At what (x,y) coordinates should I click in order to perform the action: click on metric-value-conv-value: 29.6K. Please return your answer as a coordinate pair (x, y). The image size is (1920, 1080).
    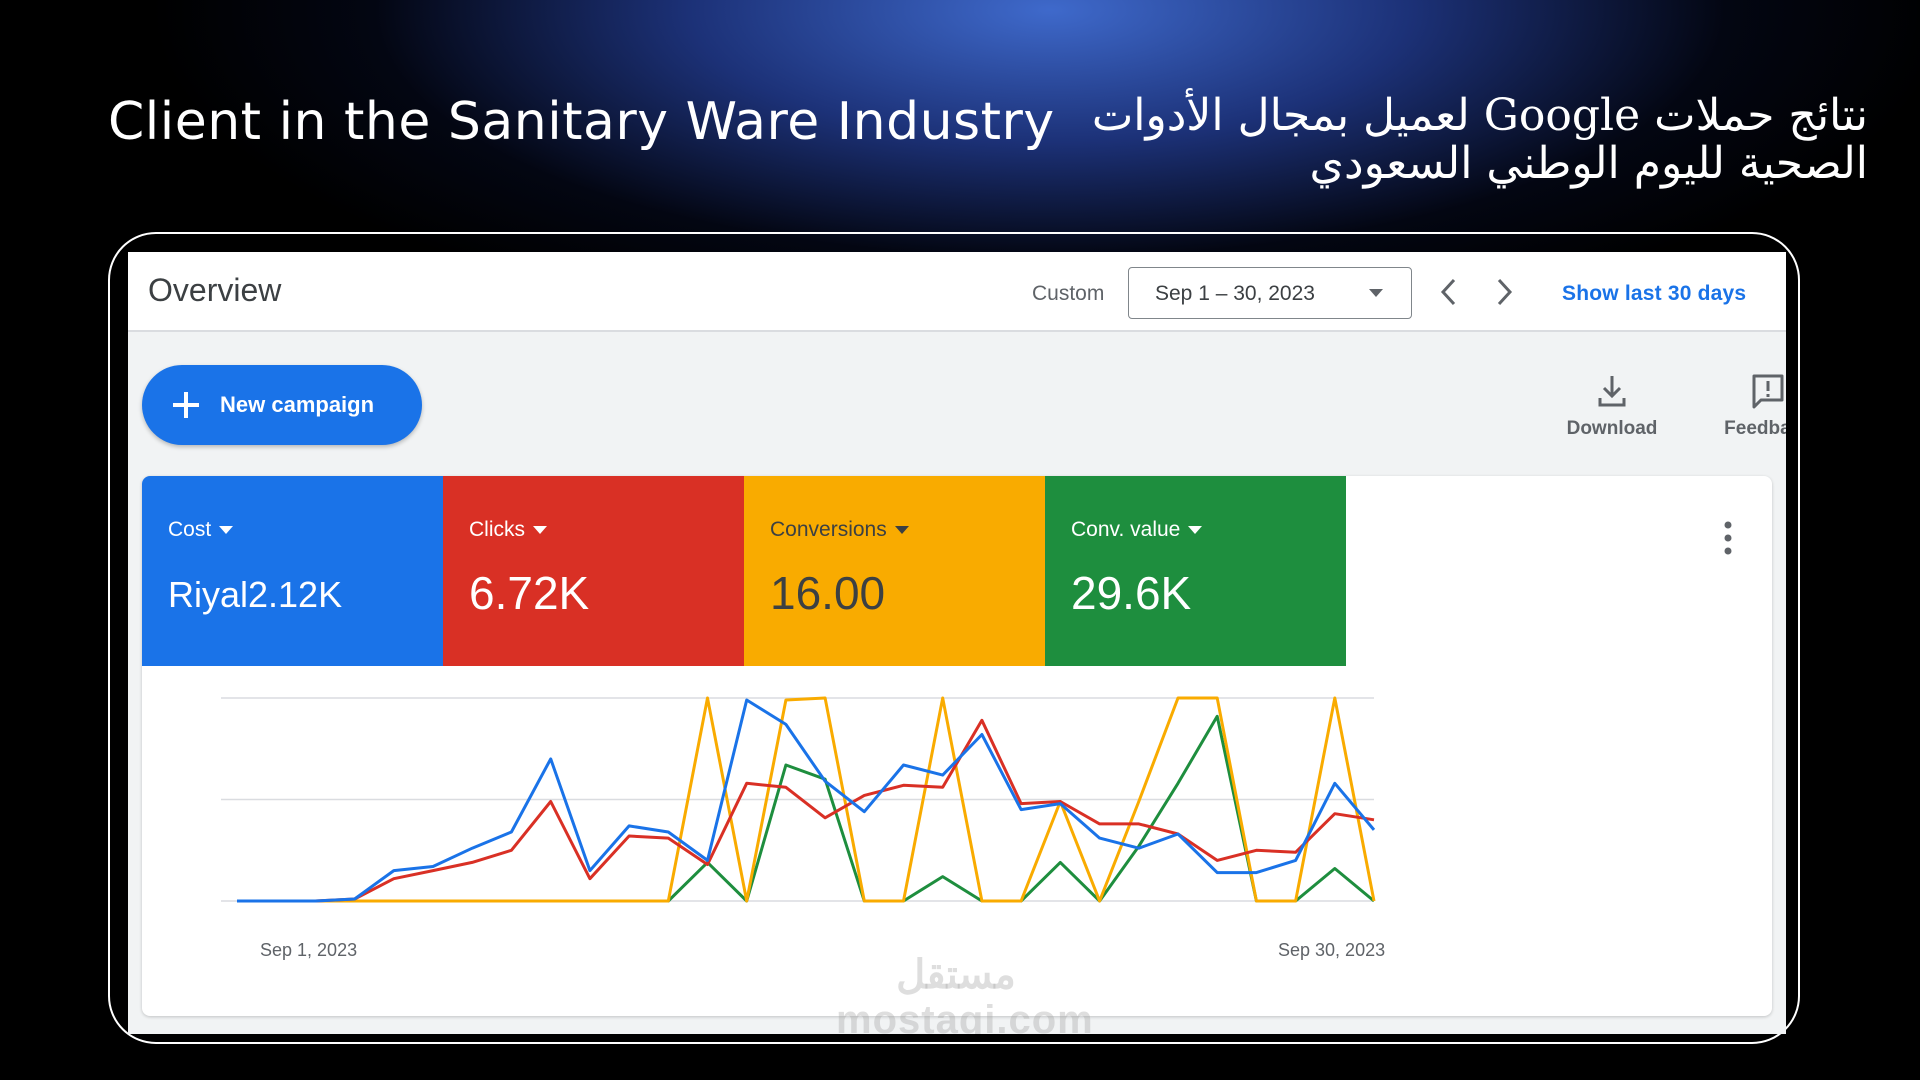
    Looking at the image, I should click on (1131, 593).